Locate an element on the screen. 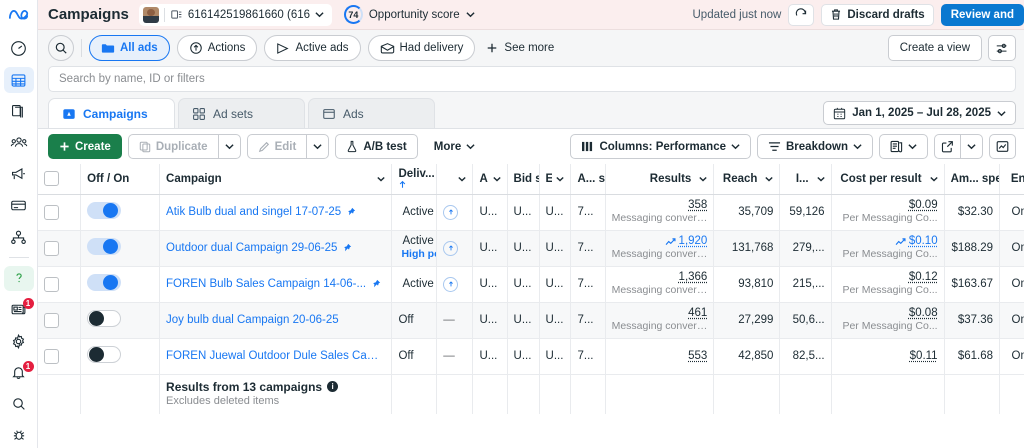  campaign-name-link: Outdoor dual Campaign 29-06-25 is located at coordinates (252, 248).